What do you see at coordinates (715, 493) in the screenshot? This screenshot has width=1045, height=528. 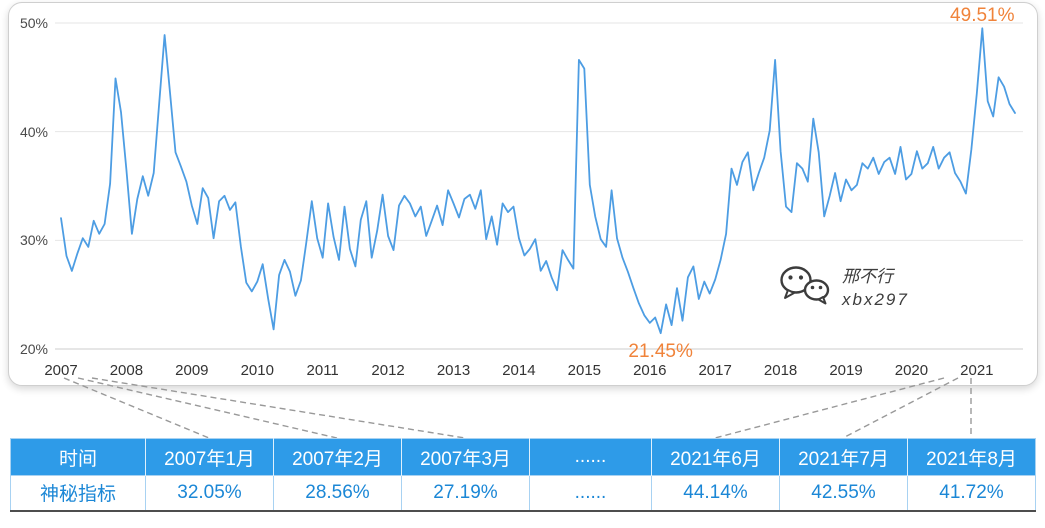 I see `value-cell: 44.14%` at bounding box center [715, 493].